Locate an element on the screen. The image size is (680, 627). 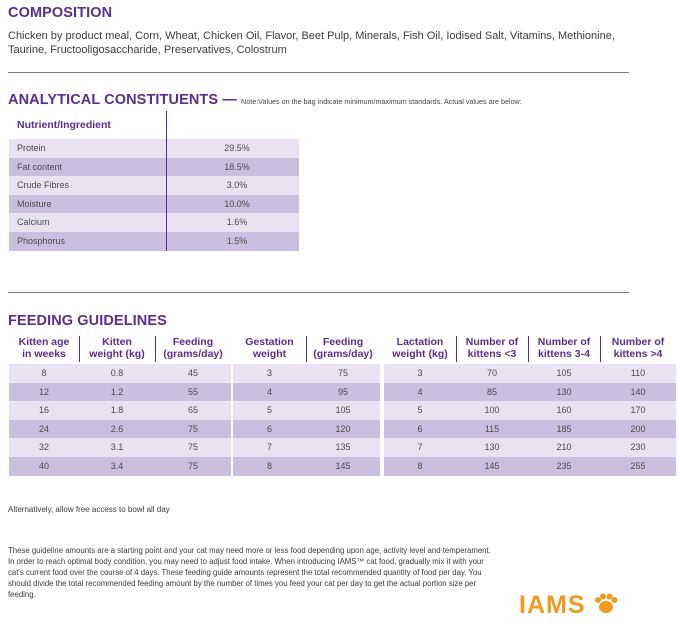
table-cell: 210 is located at coordinates (564, 447).